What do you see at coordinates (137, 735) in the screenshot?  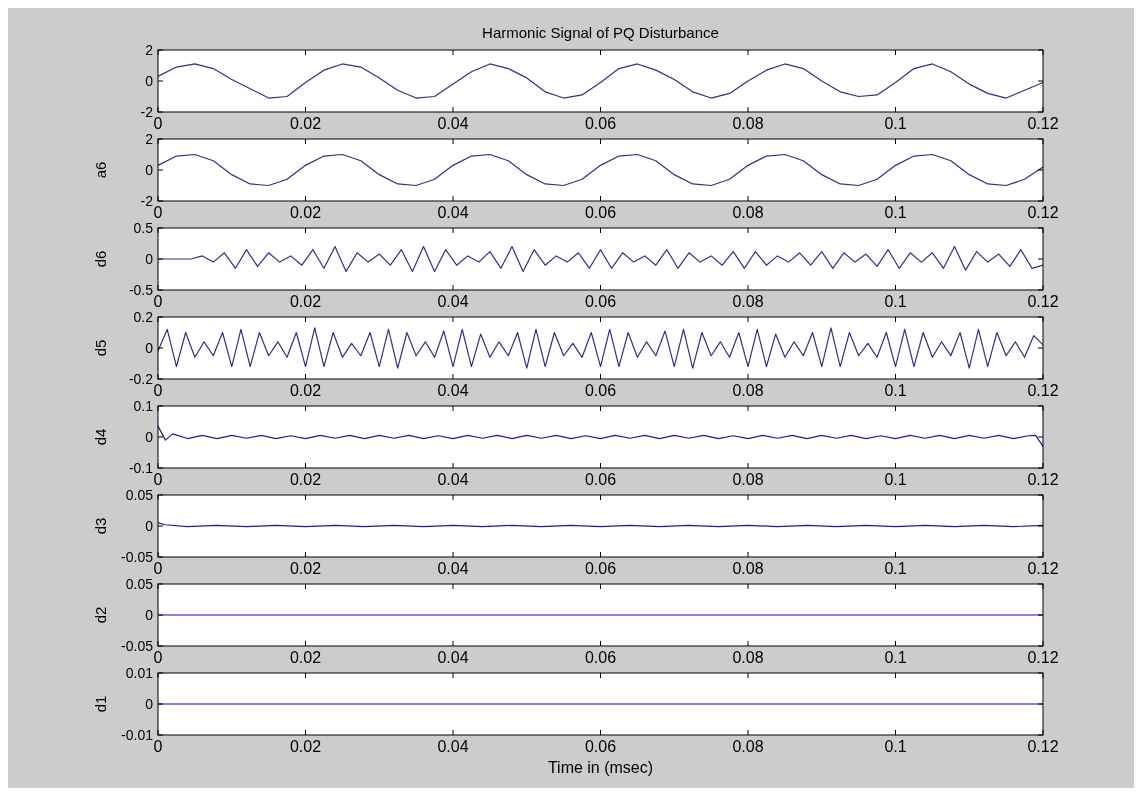 I see `y-tick-label: -0.01` at bounding box center [137, 735].